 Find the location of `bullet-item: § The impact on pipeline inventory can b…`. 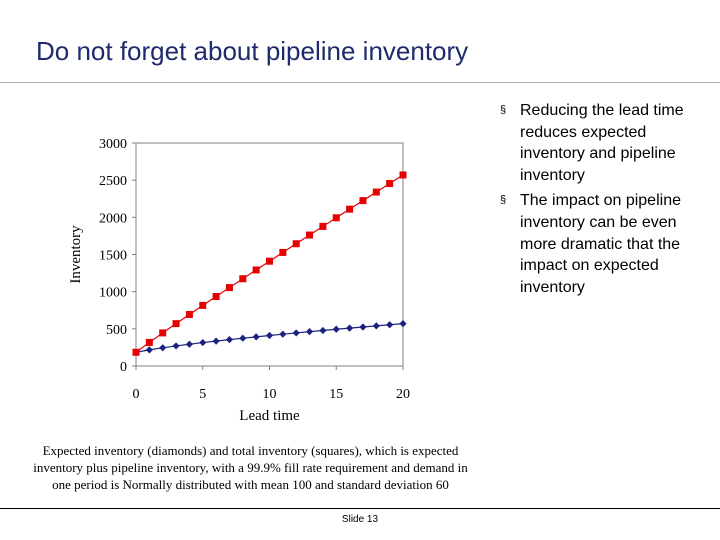

bullet-item: § The impact on pipeline inventory can b… is located at coordinates (602, 244).